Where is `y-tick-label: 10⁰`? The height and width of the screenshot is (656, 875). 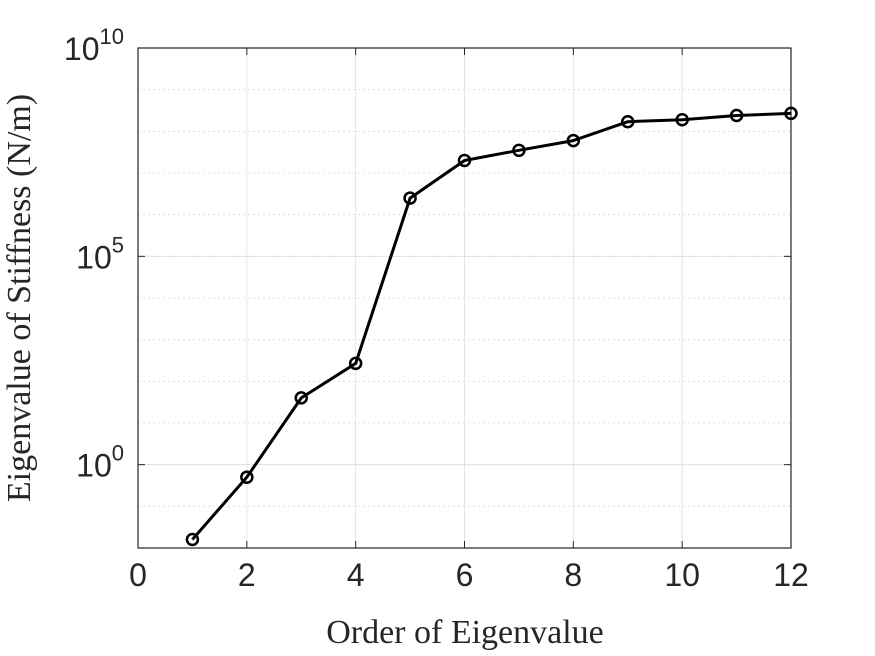 y-tick-label: 10⁰ is located at coordinates (100, 462).